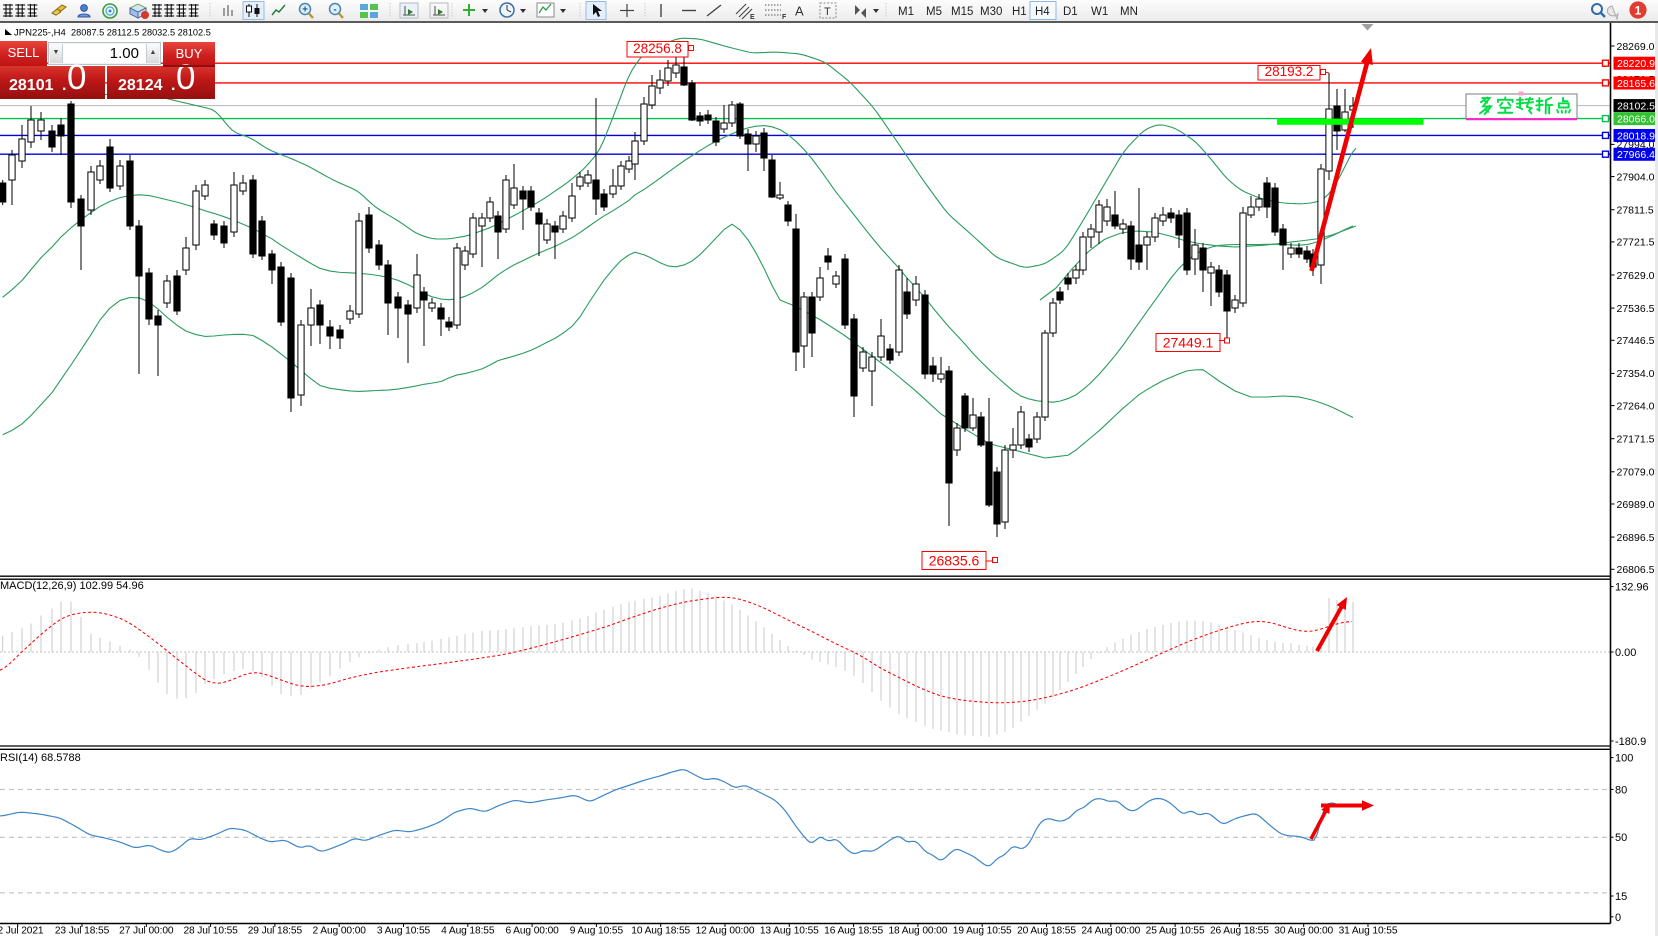 Image resolution: width=1658 pixels, height=936 pixels. What do you see at coordinates (1636, 243) in the screenshot?
I see `svg-text: 27721.5` at bounding box center [1636, 243].